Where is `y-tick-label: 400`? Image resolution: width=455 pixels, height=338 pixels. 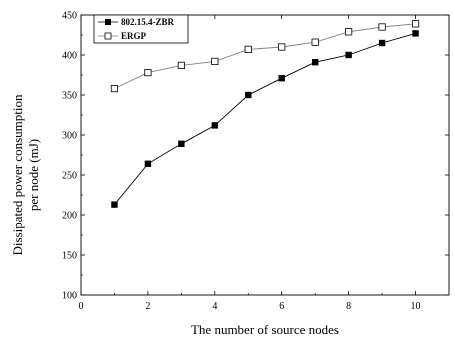
y-tick-label: 400 is located at coordinates (69, 56).